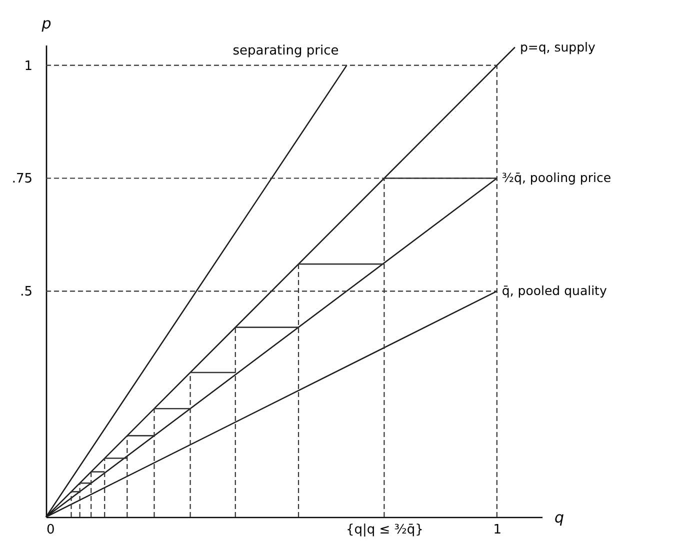 Image resolution: width=676 pixels, height=556 pixels. What do you see at coordinates (559, 517) in the screenshot?
I see `x-axis-title: q` at bounding box center [559, 517].